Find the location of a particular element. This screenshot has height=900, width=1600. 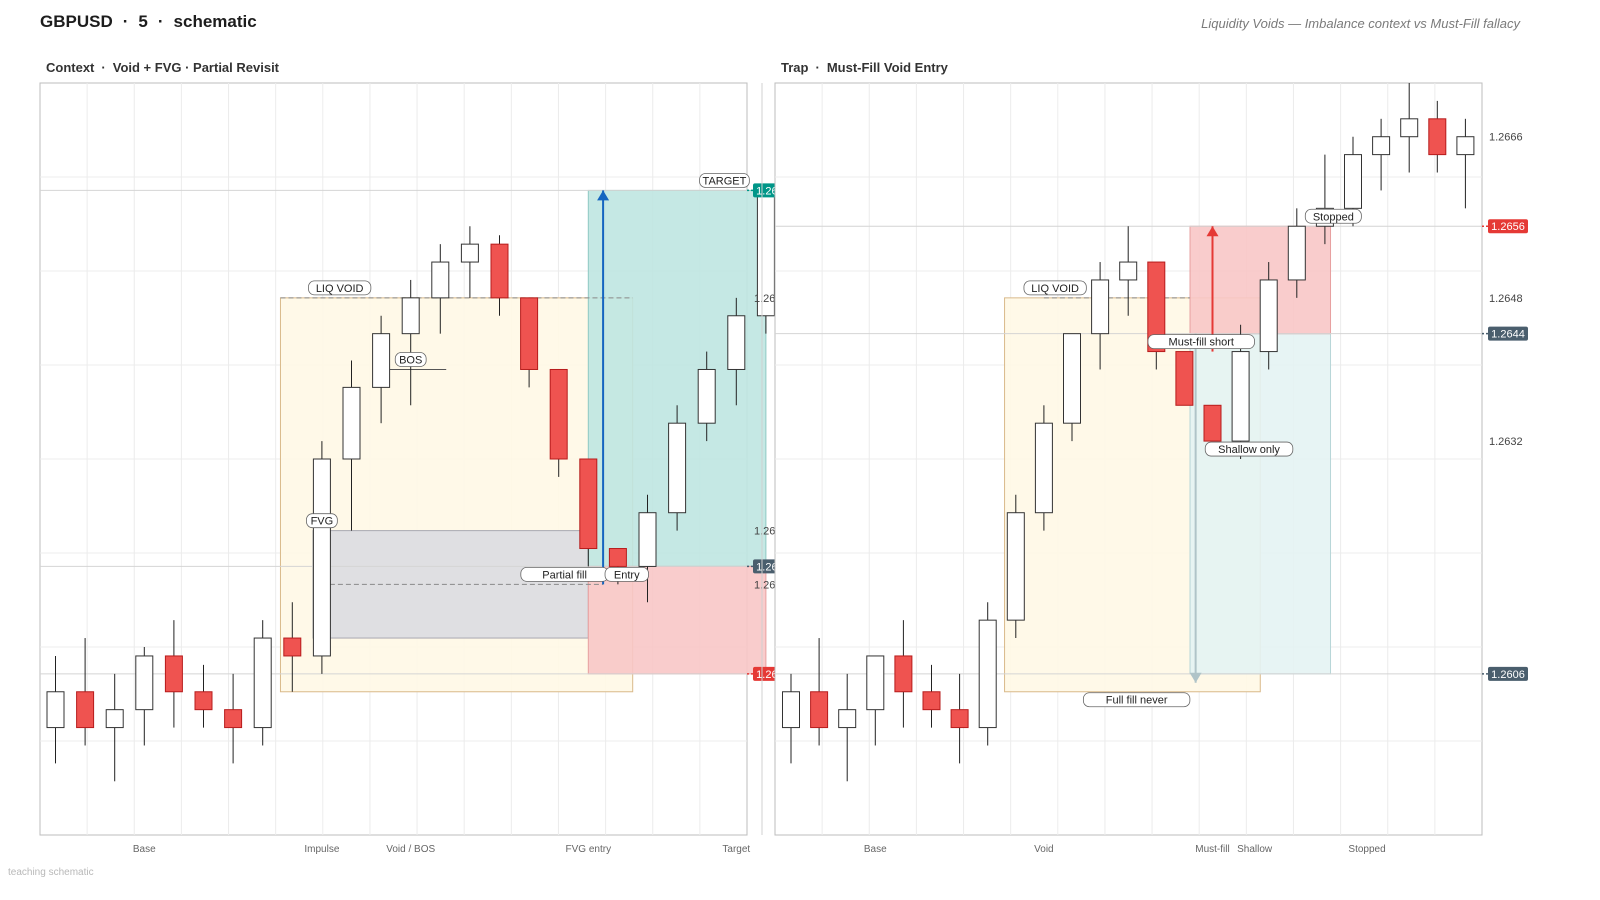

zone-shallow is located at coordinates (1260, 504).